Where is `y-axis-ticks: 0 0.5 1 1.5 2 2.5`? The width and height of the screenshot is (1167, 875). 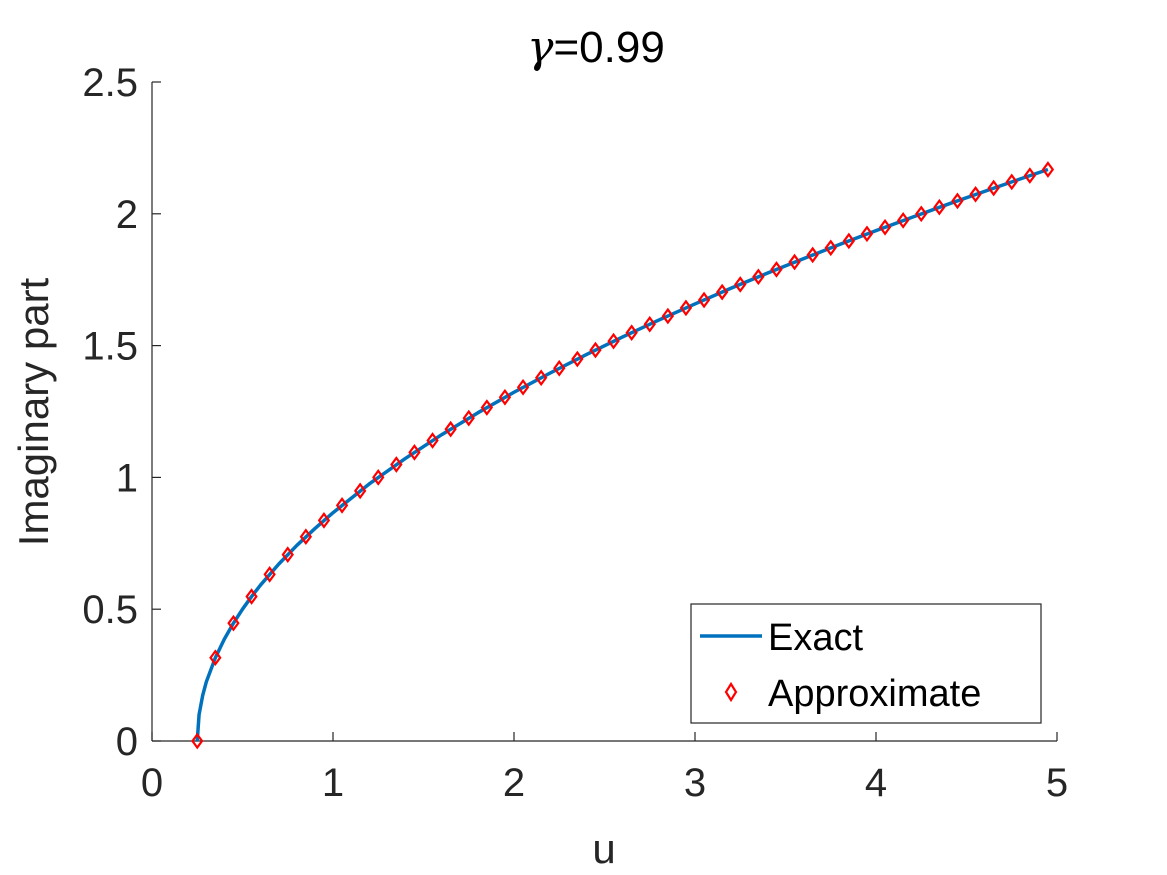
y-axis-ticks: 0 0.5 1 1.5 2 2.5 is located at coordinates (121, 412).